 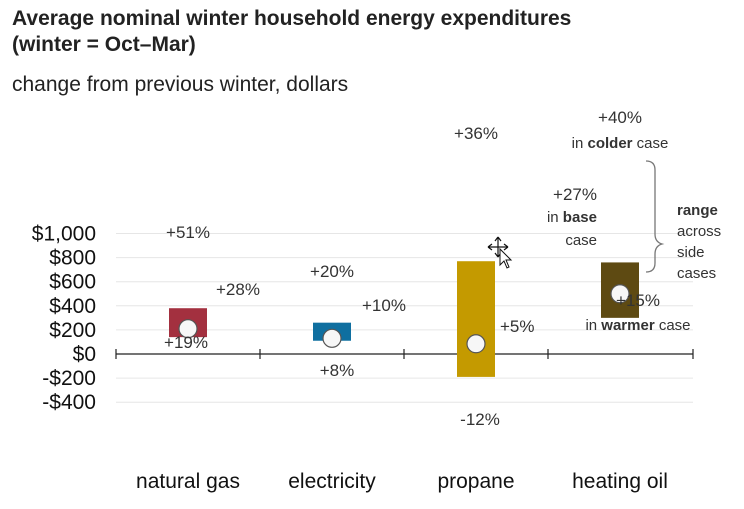 What do you see at coordinates (655, 216) in the screenshot?
I see `range-bracket` at bounding box center [655, 216].